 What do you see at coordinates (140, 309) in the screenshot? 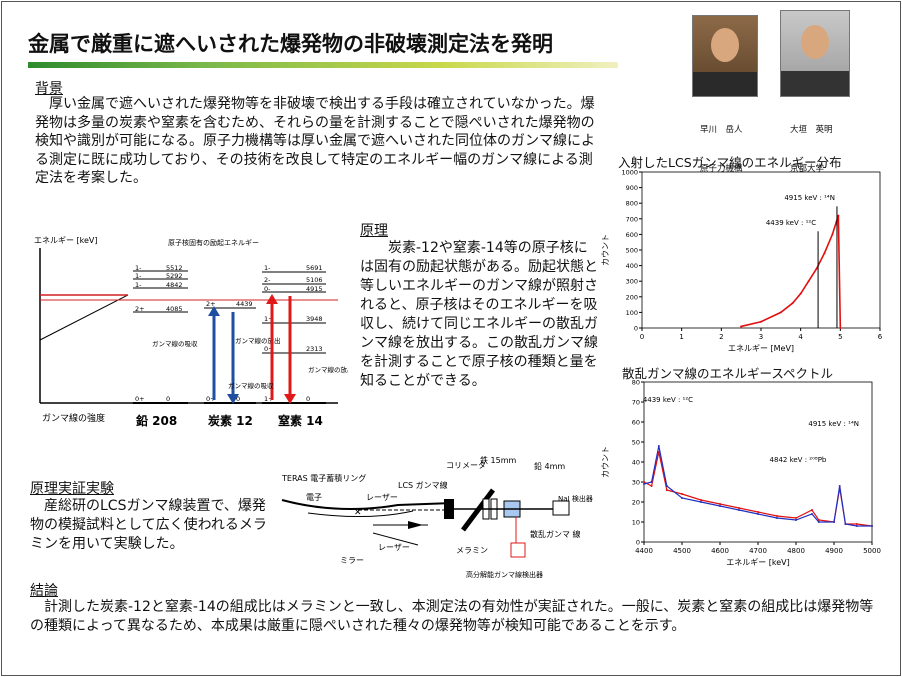
I see `level-spin: 2+` at bounding box center [140, 309].